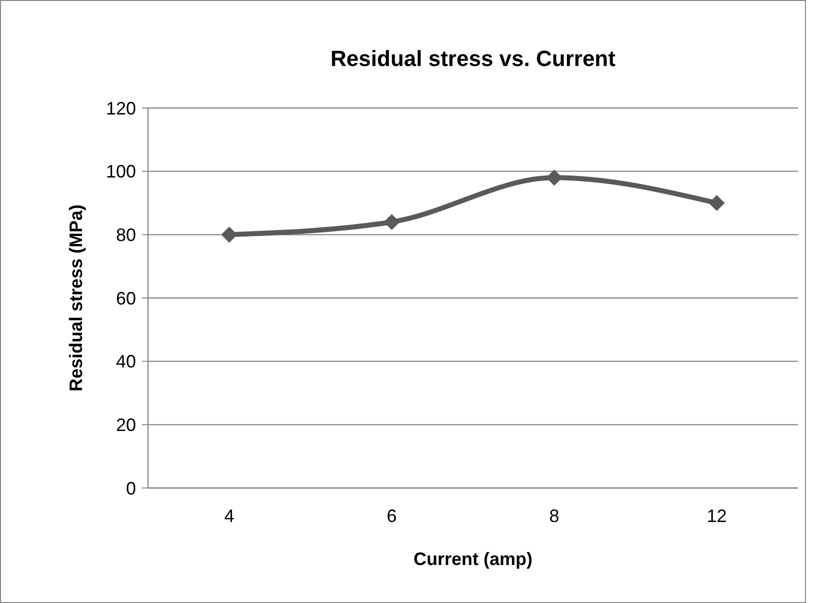 The image size is (815, 603). What do you see at coordinates (126, 424) in the screenshot?
I see `y-tick-label: 20` at bounding box center [126, 424].